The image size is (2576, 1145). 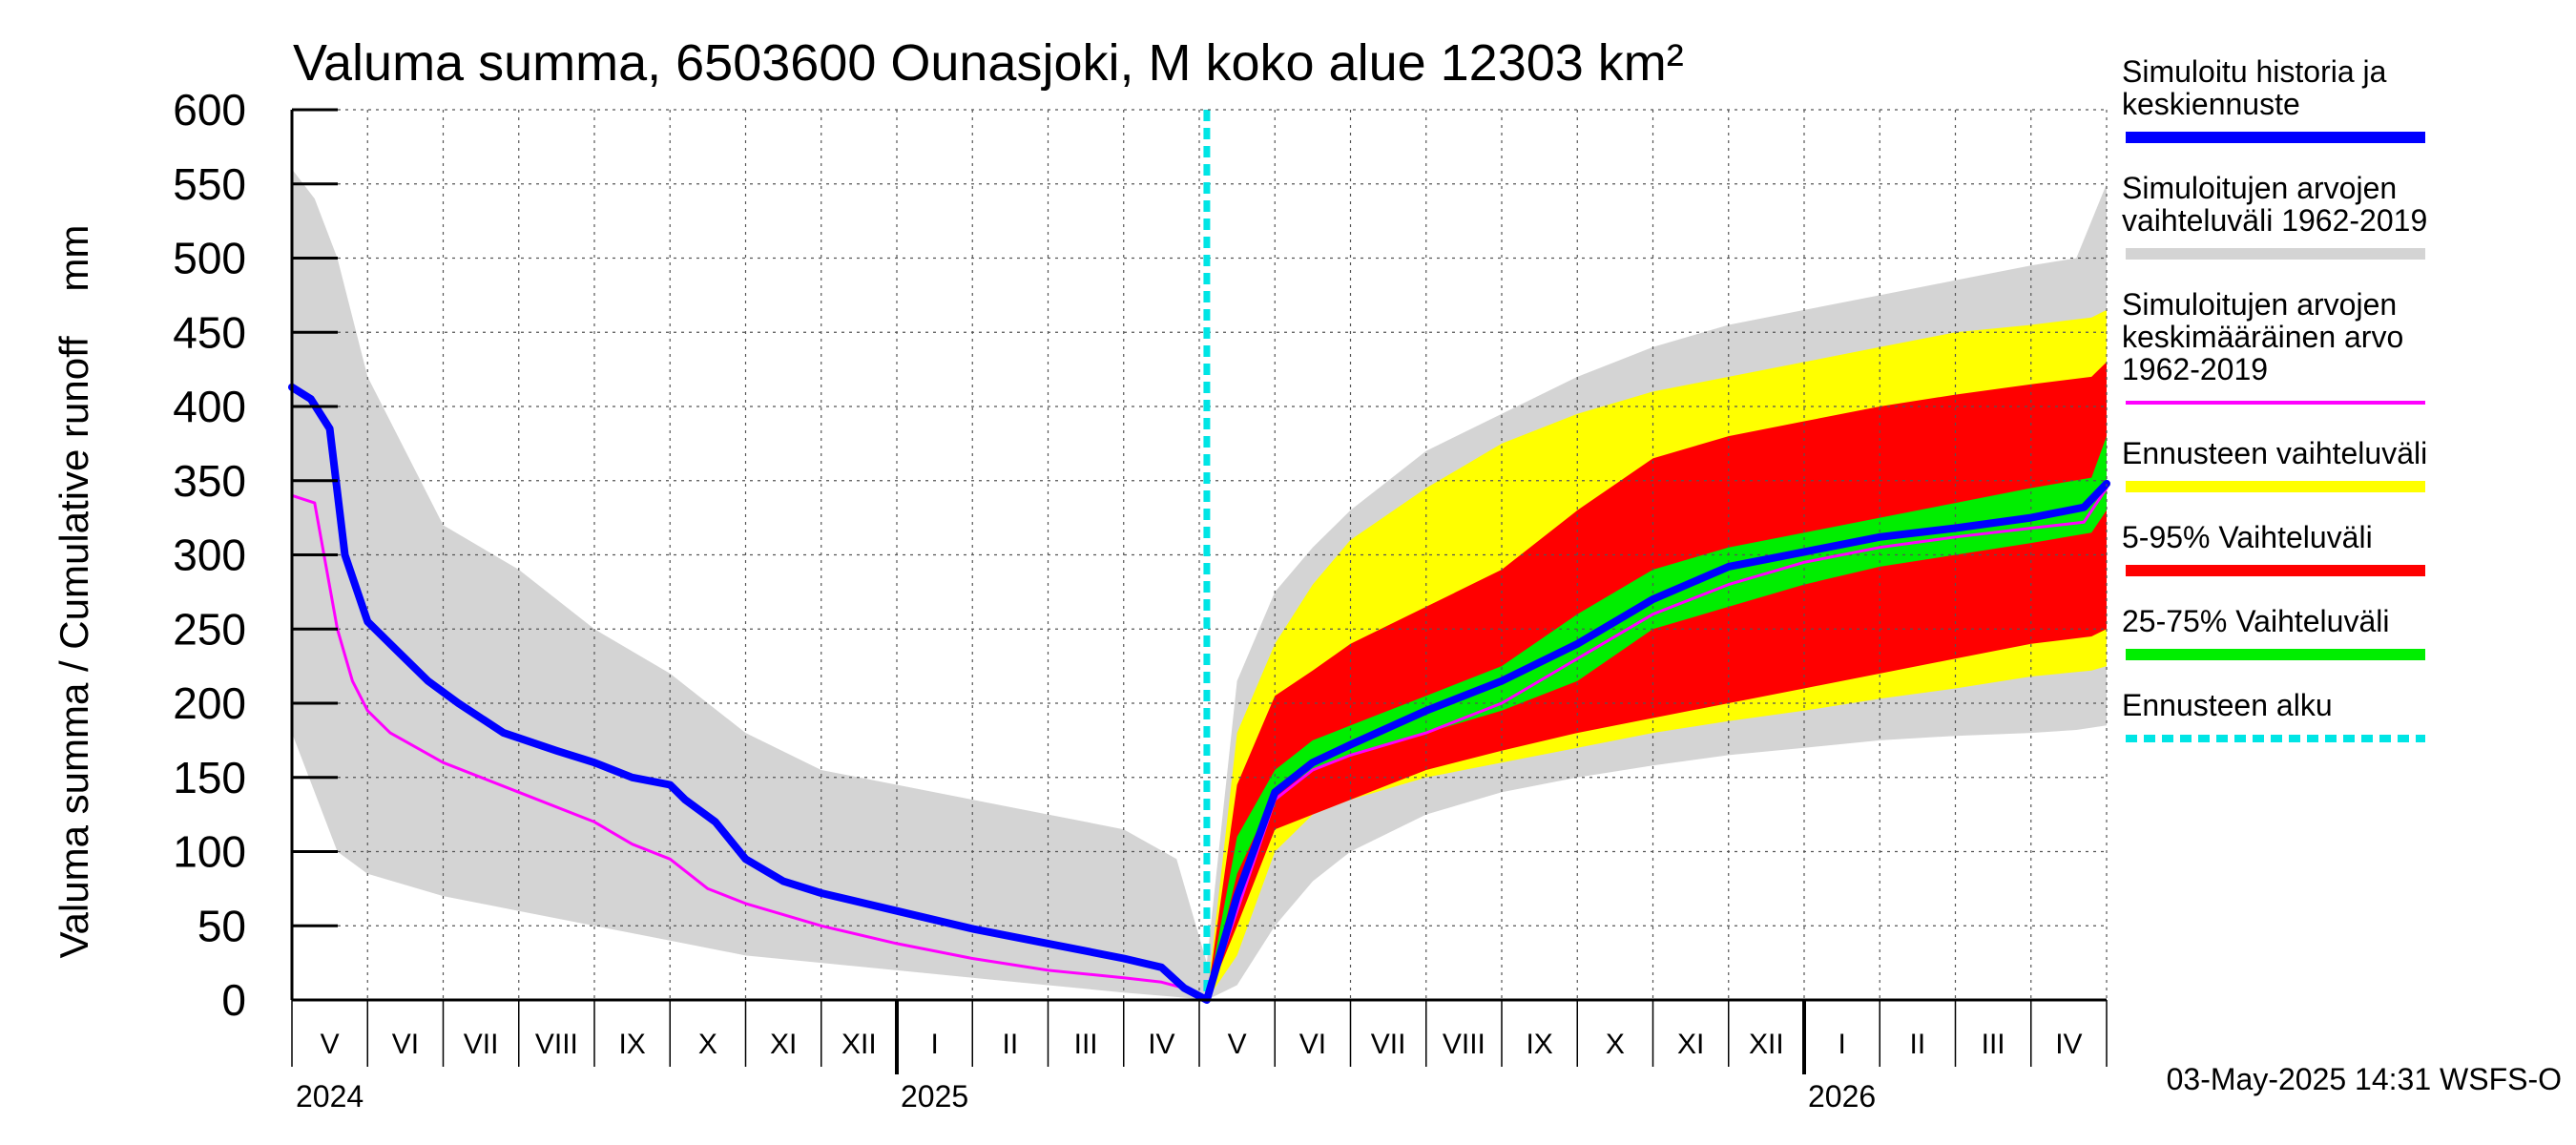 I want to click on y-tick-label: 500, so click(x=209, y=258).